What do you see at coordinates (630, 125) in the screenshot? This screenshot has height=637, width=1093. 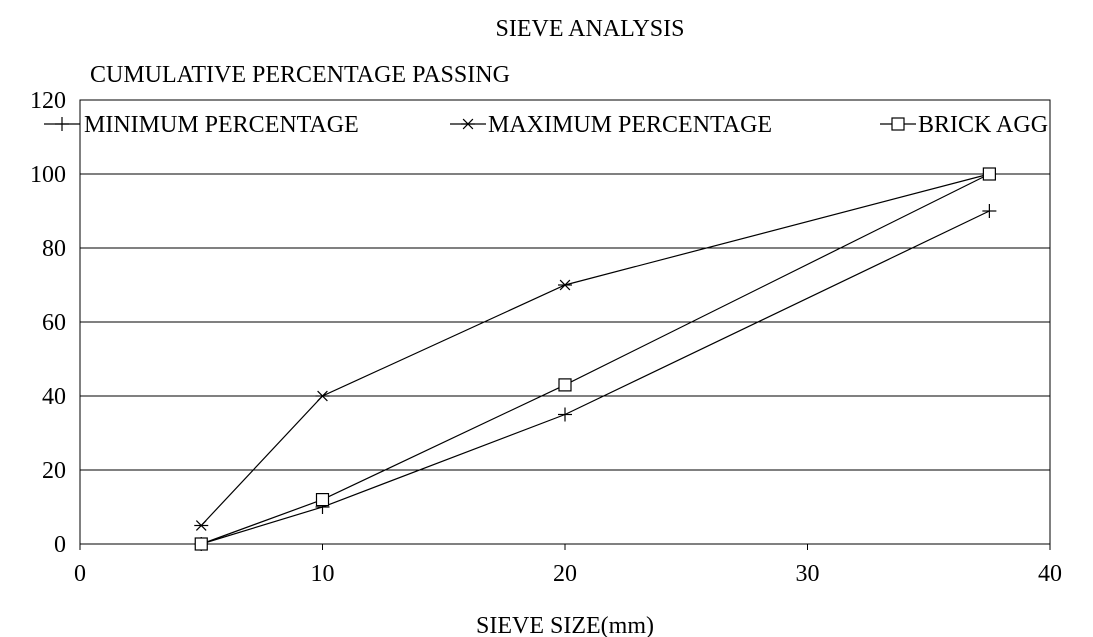 I see `legend-label: MAXIMUM PERCENTAGE` at bounding box center [630, 125].